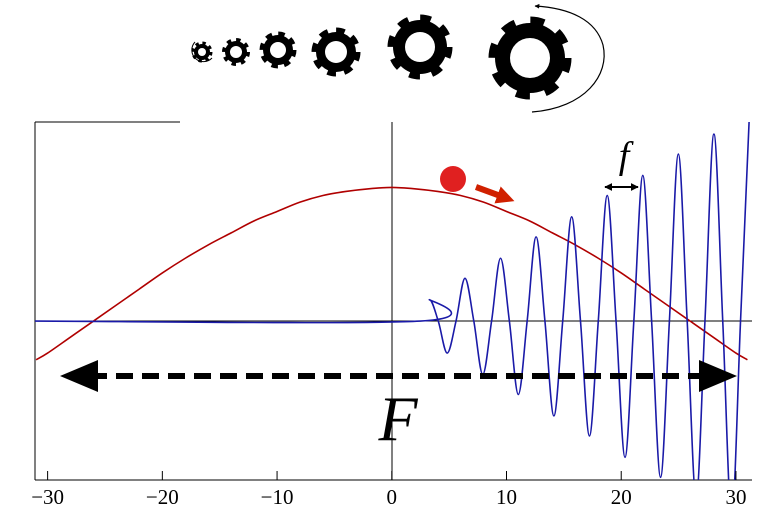  What do you see at coordinates (392, 497) in the screenshot?
I see `x-tick-label: 0` at bounding box center [392, 497].